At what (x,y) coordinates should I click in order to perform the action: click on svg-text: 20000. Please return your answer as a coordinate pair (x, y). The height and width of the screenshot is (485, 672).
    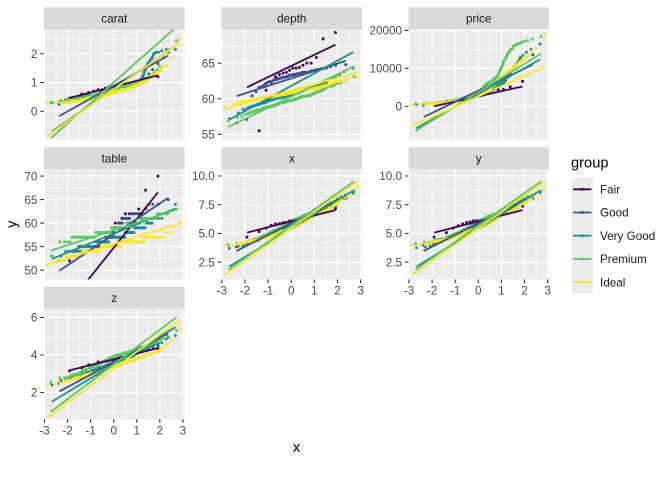
    Looking at the image, I should click on (385, 31).